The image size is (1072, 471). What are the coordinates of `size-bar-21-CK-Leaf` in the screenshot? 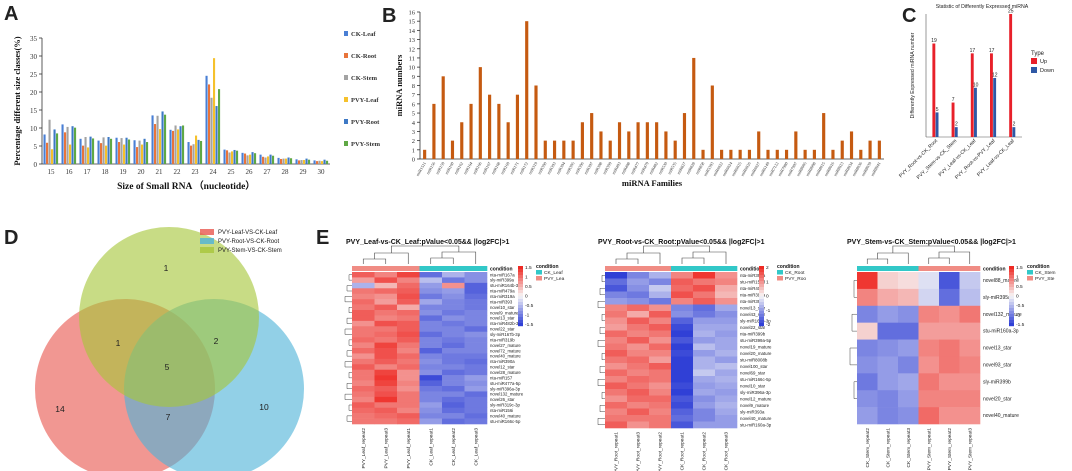 It's located at (152, 139).